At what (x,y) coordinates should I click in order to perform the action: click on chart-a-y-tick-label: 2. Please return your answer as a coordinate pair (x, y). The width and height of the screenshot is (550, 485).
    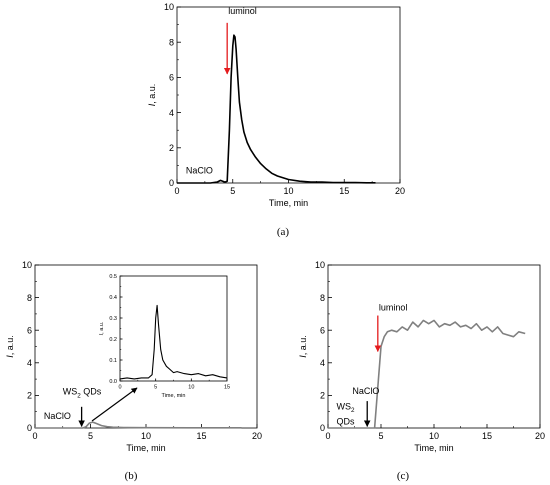
    Looking at the image, I should click on (171, 148).